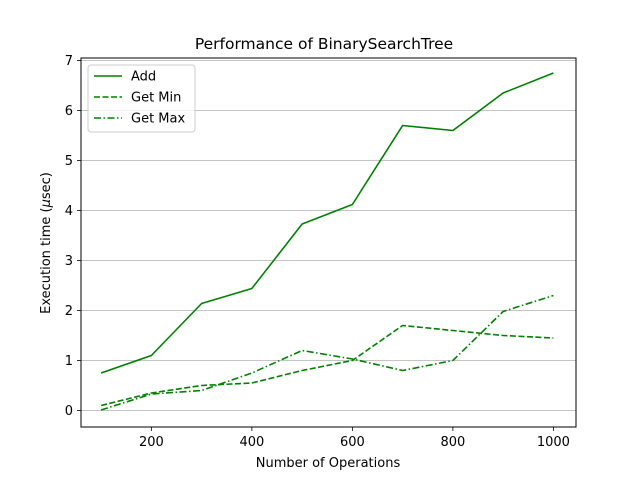 This screenshot has width=640, height=480. I want to click on legend: Add Get Min Get Max, so click(141, 98).